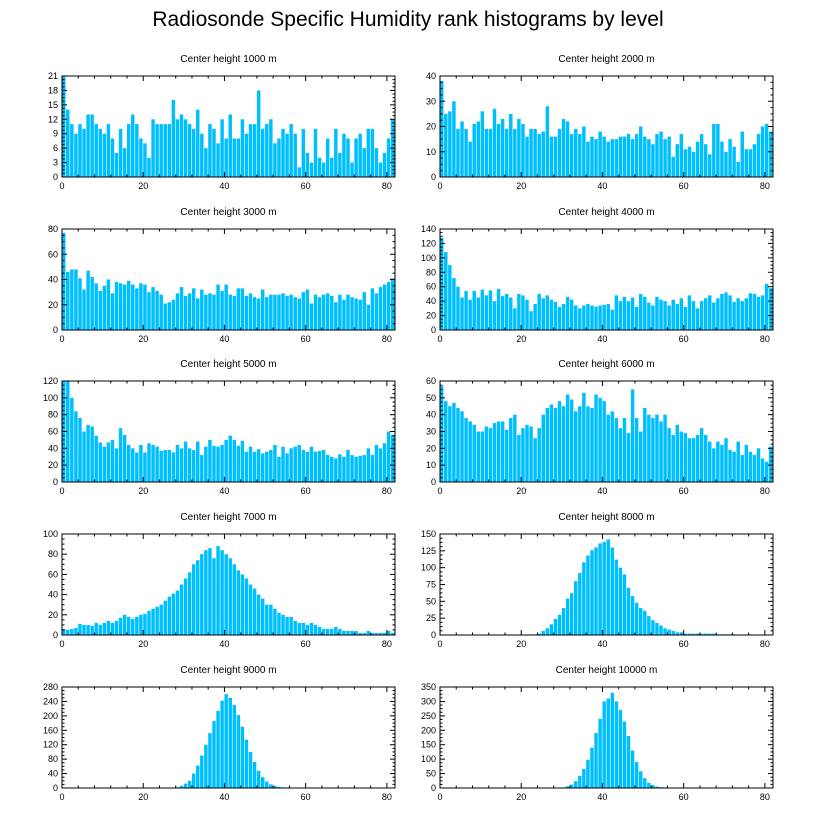  What do you see at coordinates (222, 275) in the screenshot?
I see `histogram-panel: Center height 3000 m 0 20 40 60 80 0 20 40 60 80` at bounding box center [222, 275].